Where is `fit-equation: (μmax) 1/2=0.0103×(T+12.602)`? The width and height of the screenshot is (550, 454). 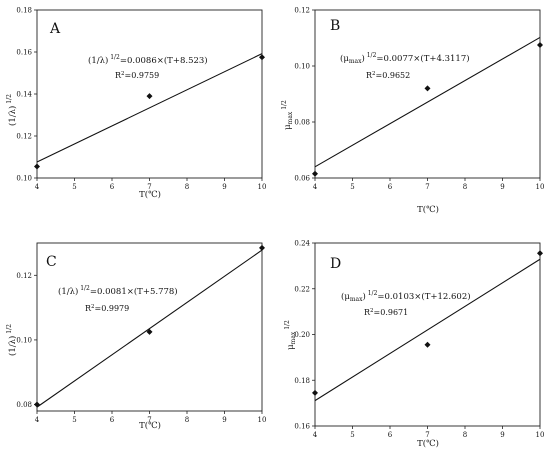 fit-equation: (μmax) 1/2=0.0103×(T+12.602) is located at coordinates (406, 296).